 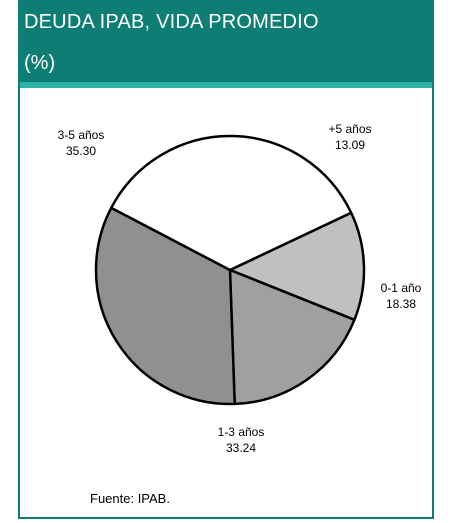 I want to click on slice-label-2: 0-1 año, so click(x=401, y=288).